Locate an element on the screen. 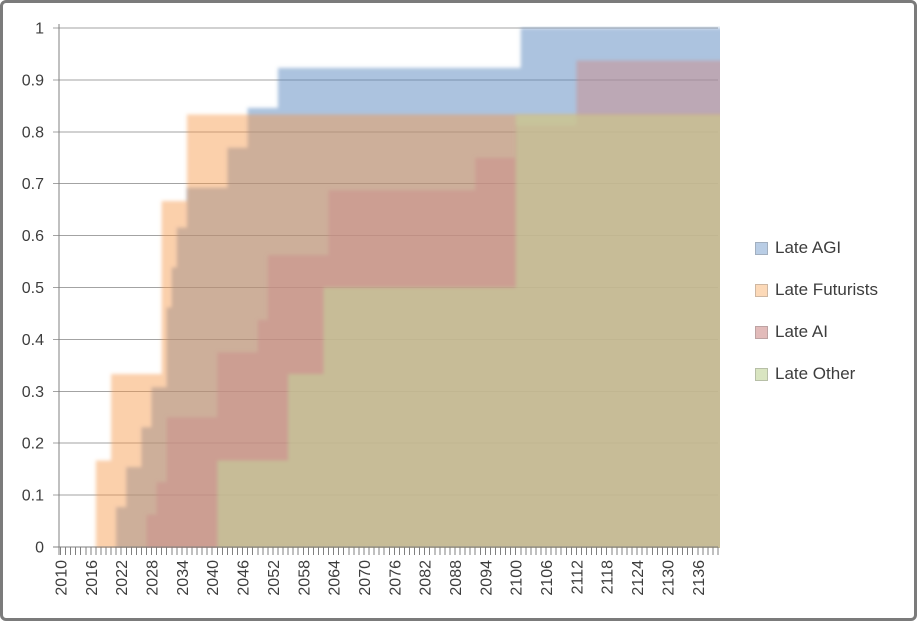  legend-swatch-late-ai is located at coordinates (761, 332).